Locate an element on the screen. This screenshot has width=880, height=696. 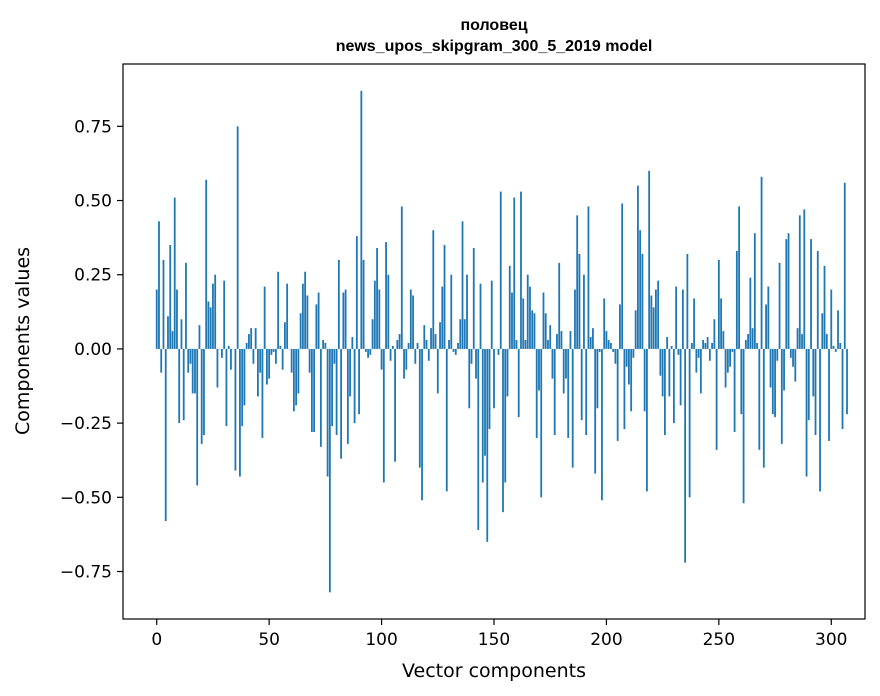
x-axis-label: Vector components is located at coordinates (494, 671).